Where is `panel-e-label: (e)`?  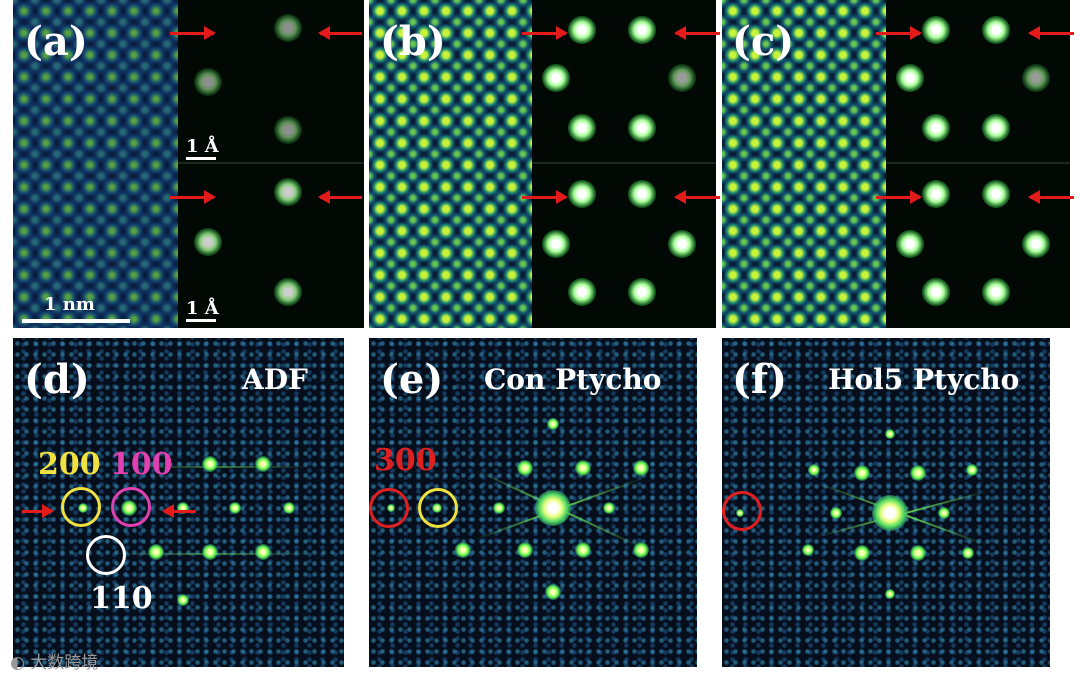 panel-e-label: (e) is located at coordinates (412, 379).